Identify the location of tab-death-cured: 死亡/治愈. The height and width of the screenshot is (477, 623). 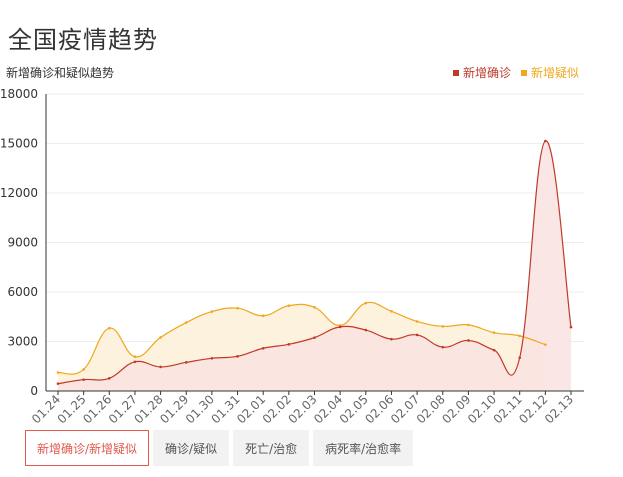
(271, 448).